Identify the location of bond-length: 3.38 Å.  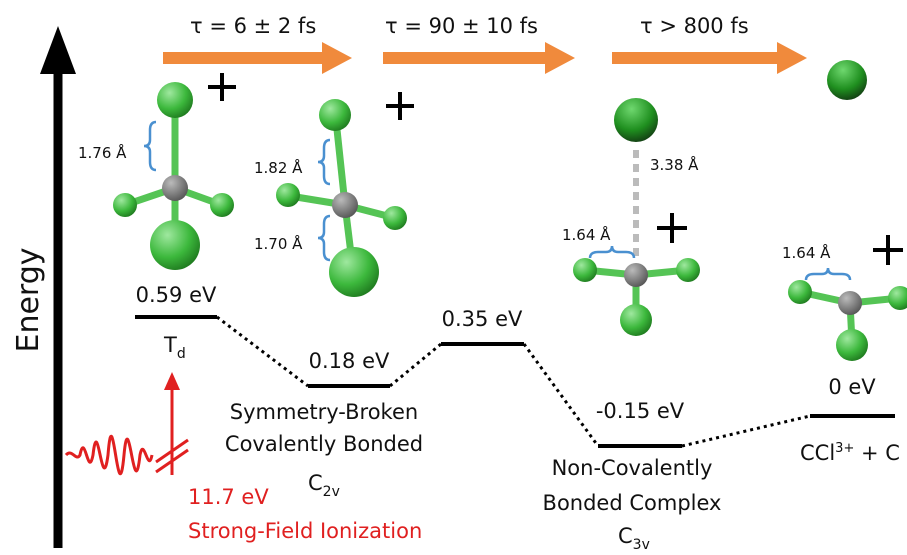
(674, 164).